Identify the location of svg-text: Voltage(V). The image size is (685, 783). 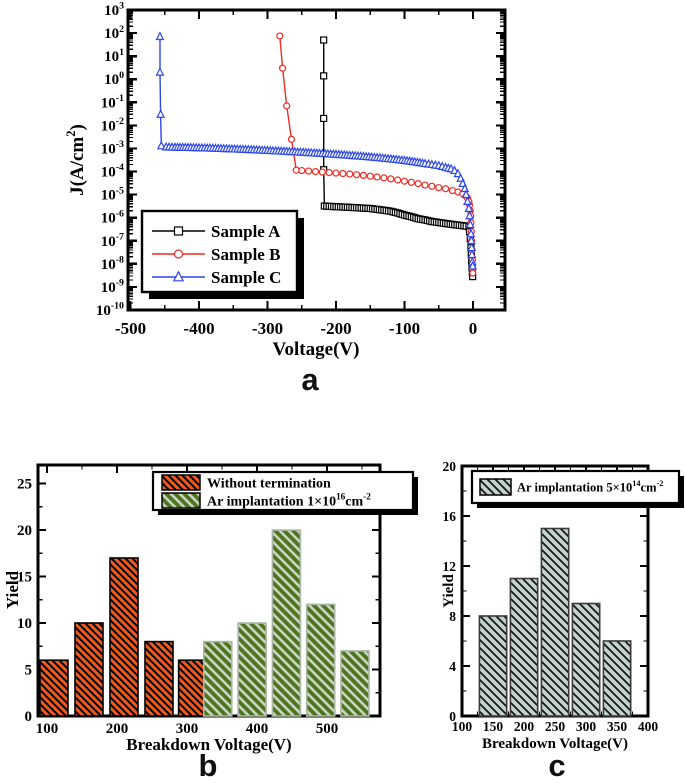
(316, 349).